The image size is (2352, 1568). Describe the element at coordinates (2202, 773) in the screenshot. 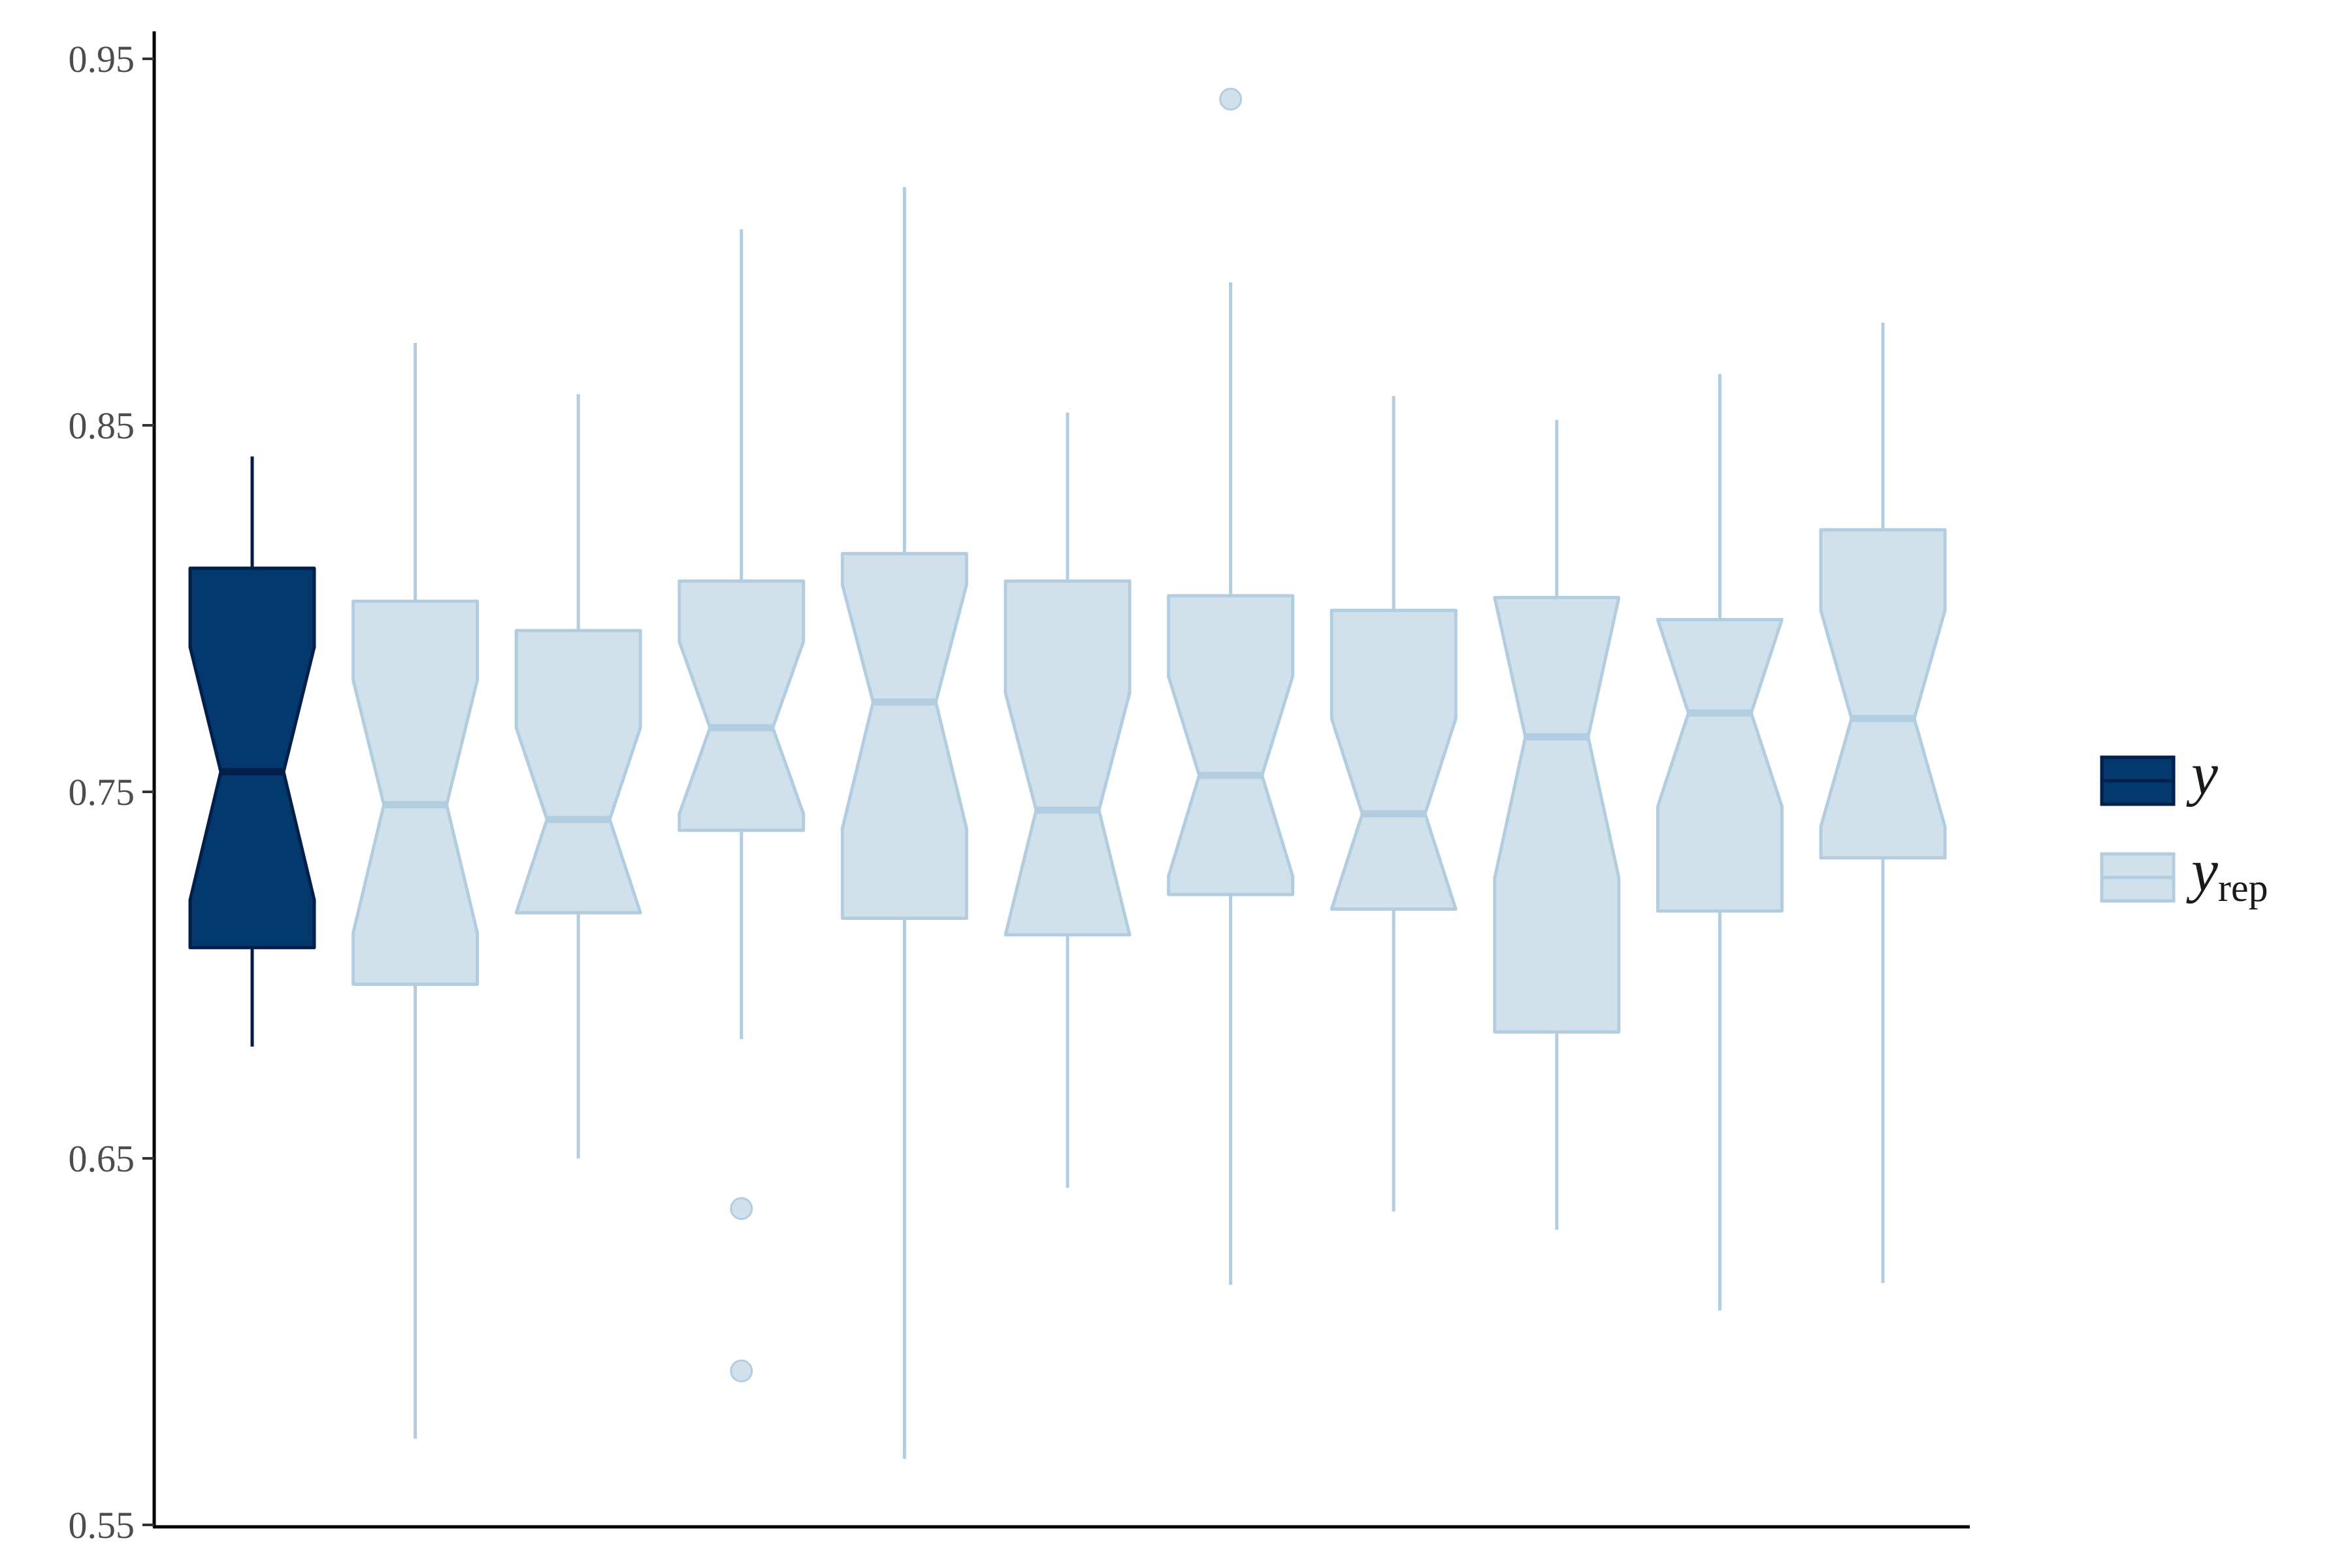

I see `legend-label: y` at that location.